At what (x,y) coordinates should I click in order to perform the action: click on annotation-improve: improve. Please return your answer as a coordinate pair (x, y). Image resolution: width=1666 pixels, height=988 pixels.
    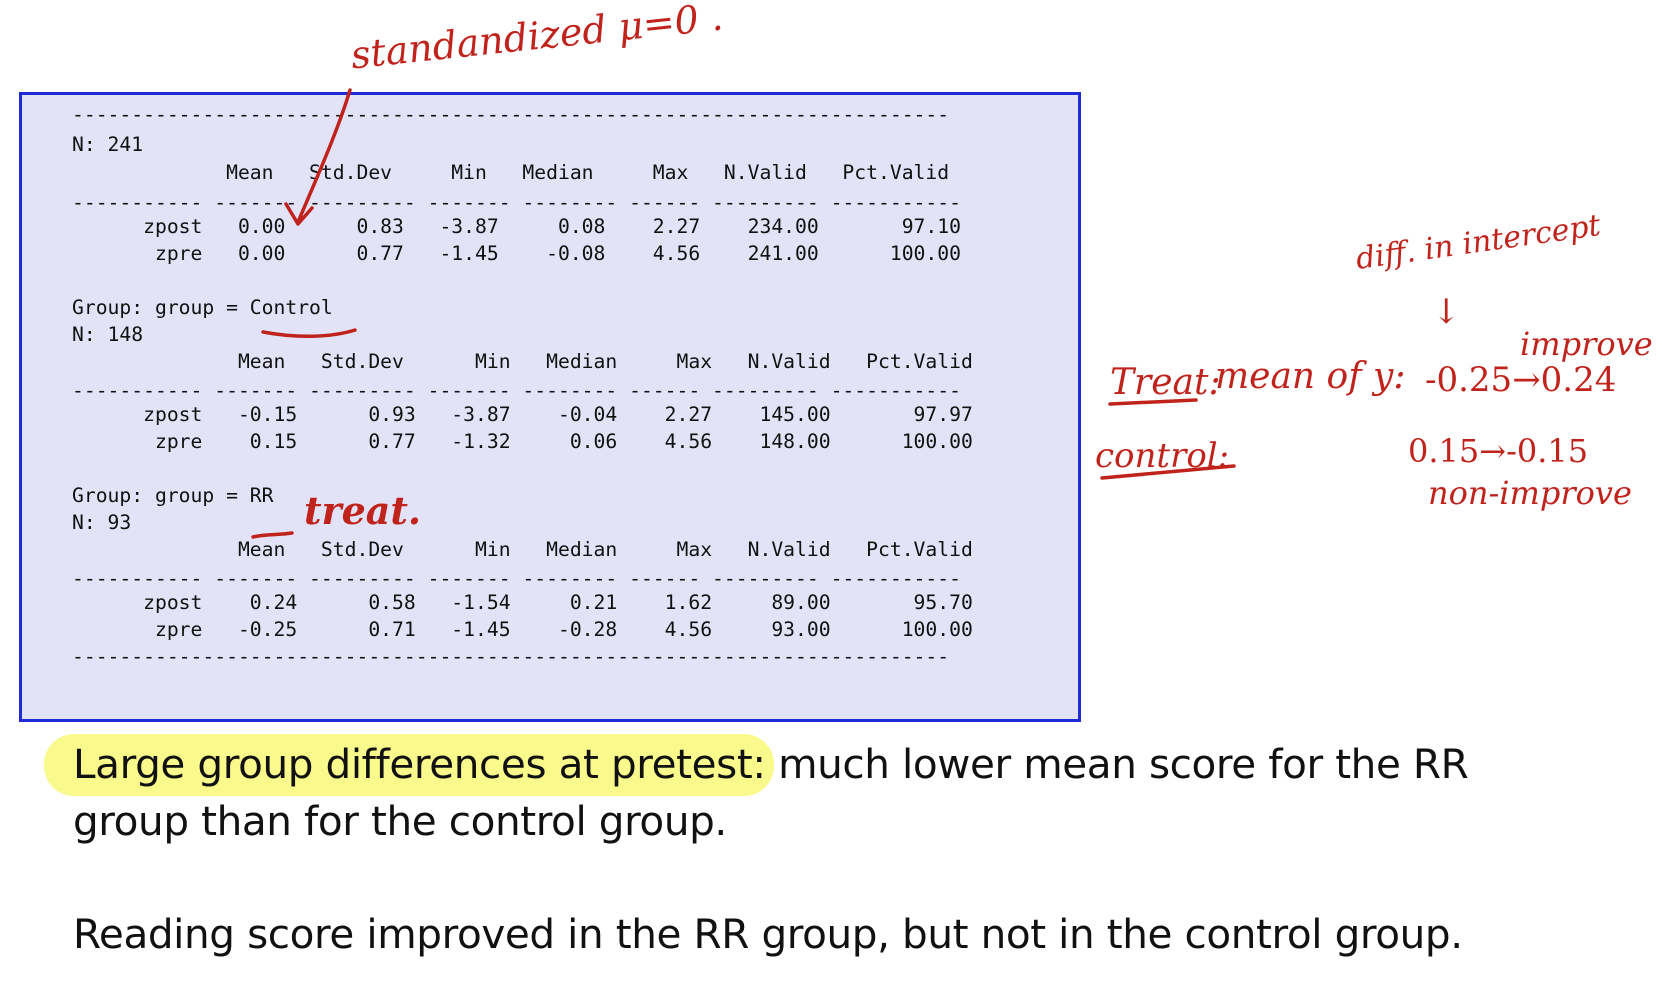
    Looking at the image, I should click on (1586, 344).